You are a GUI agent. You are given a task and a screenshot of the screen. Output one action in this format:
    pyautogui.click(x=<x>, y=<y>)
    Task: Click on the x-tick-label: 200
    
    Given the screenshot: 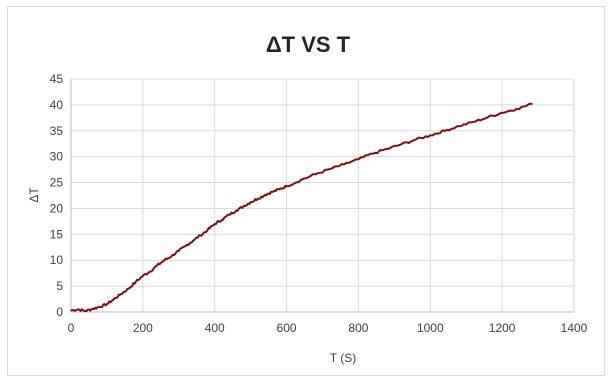 What is the action you would take?
    pyautogui.click(x=143, y=328)
    